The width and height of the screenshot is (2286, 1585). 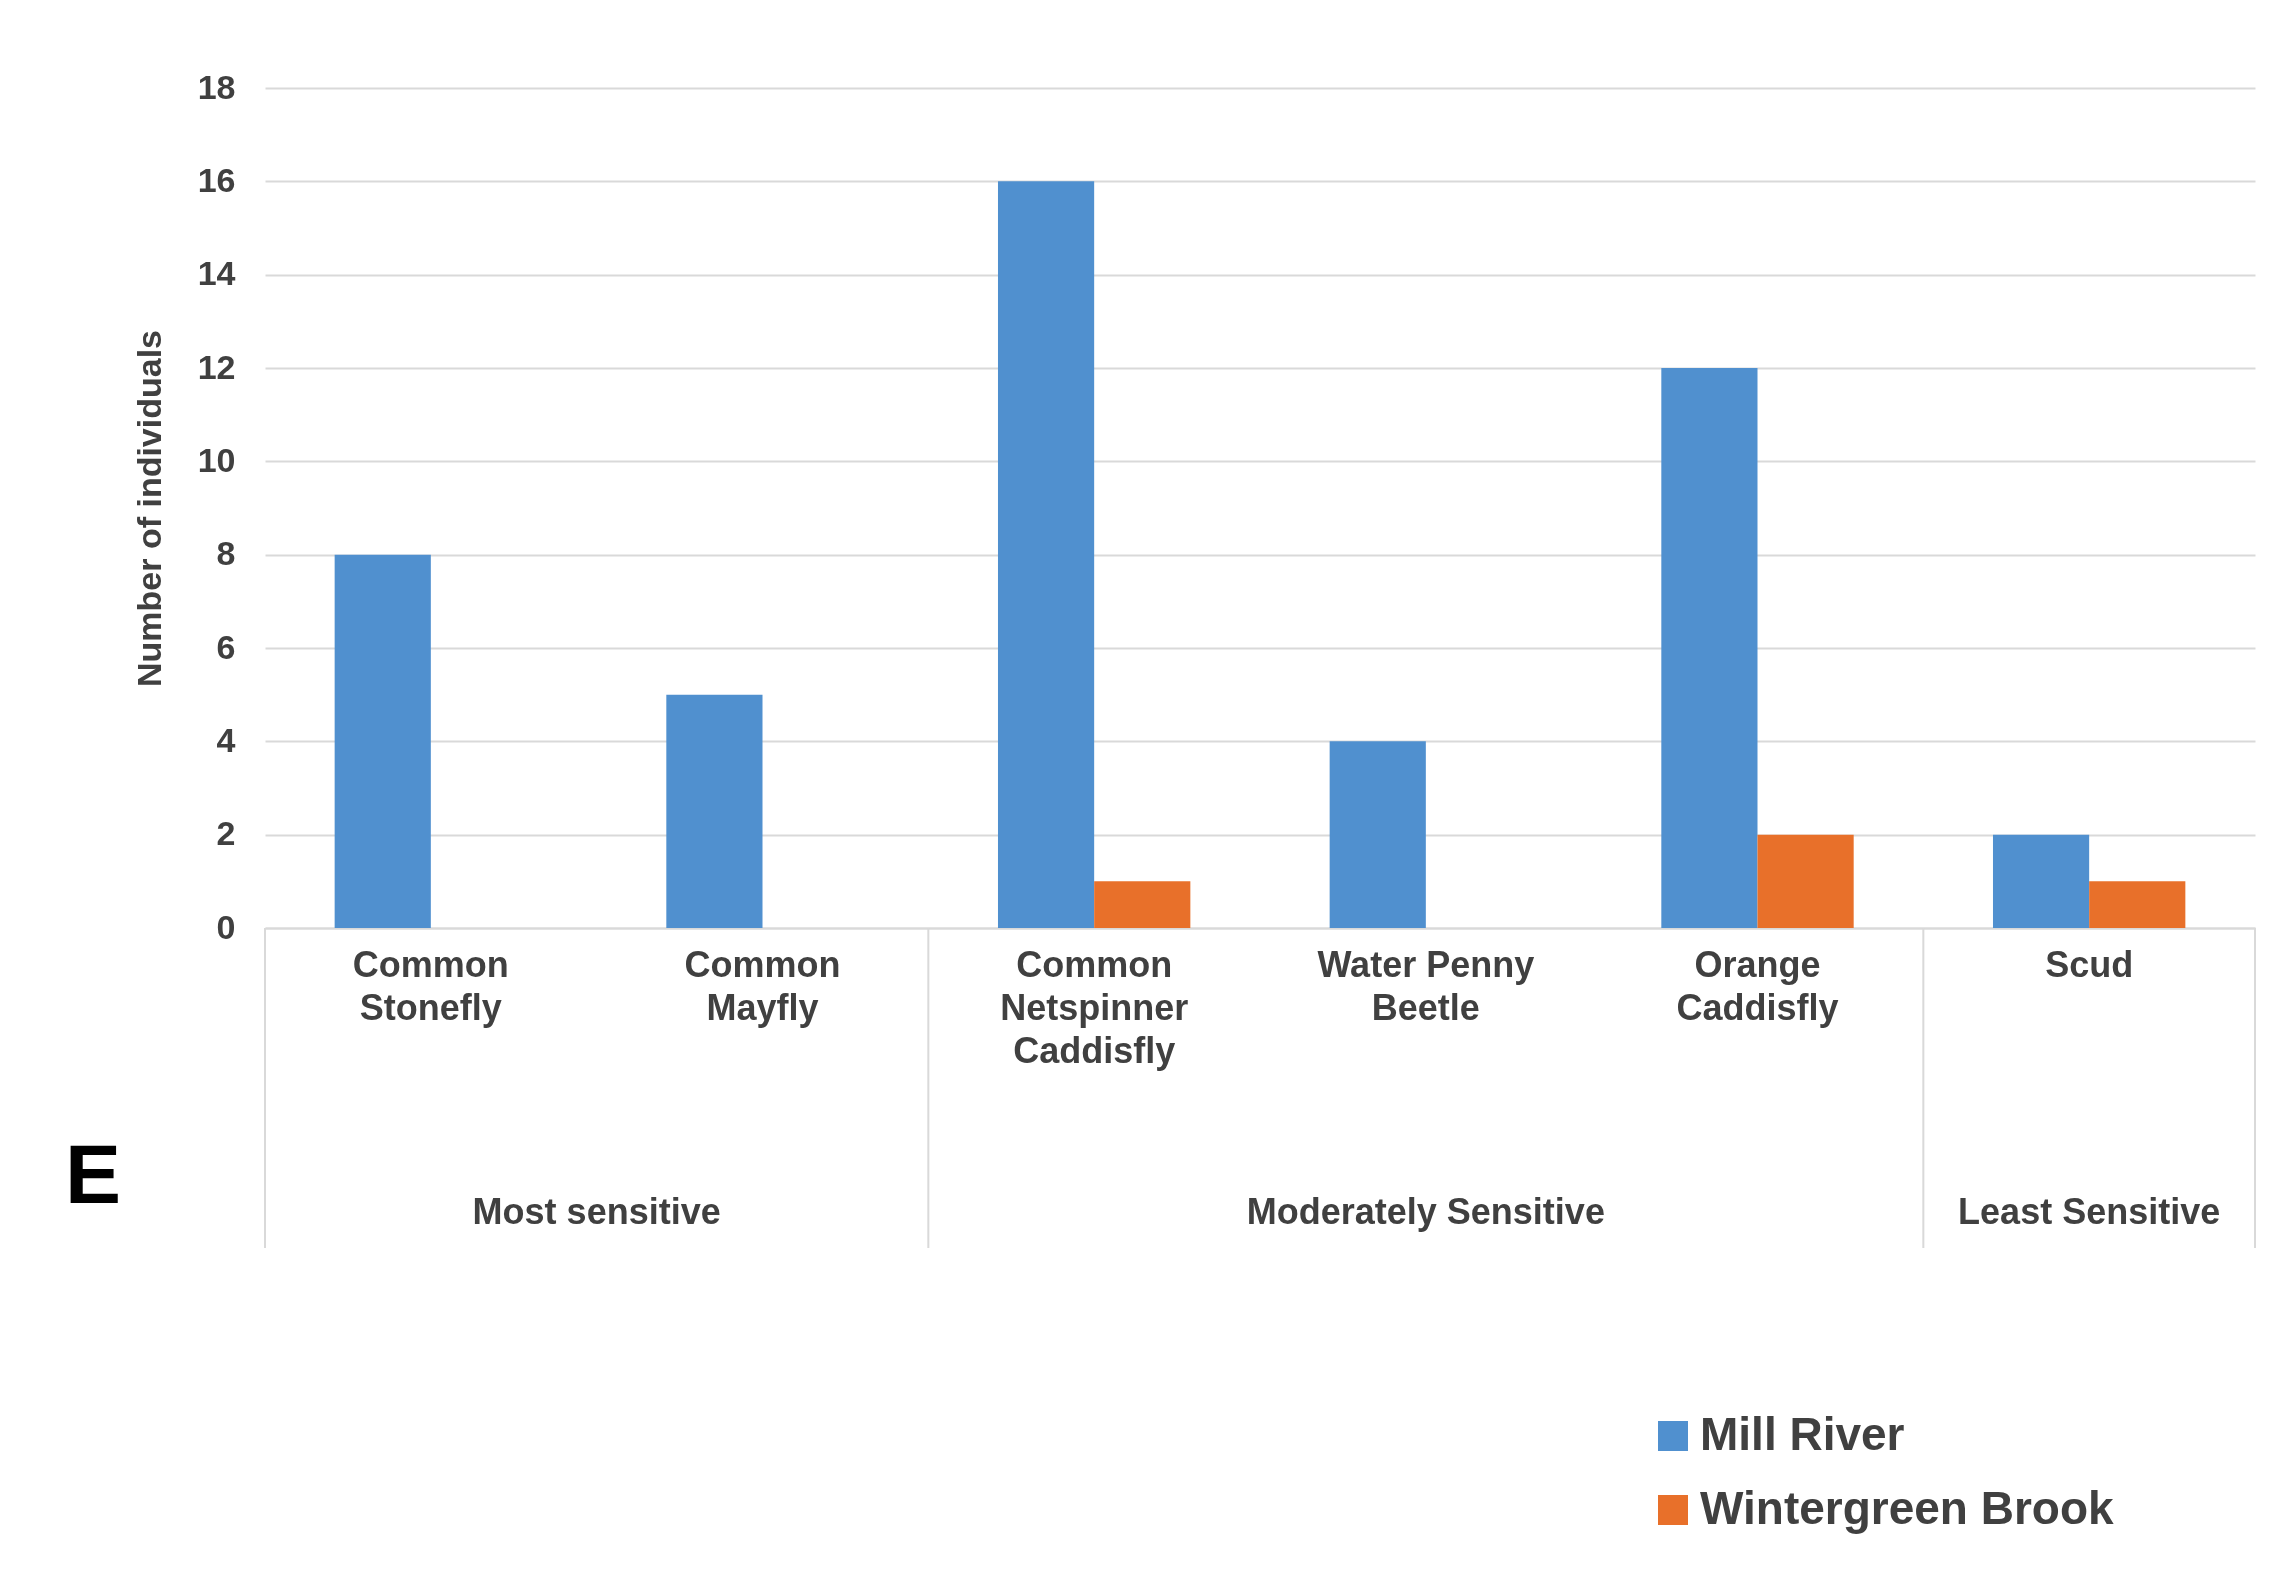 I want to click on text: E, so click(x=93, y=1174).